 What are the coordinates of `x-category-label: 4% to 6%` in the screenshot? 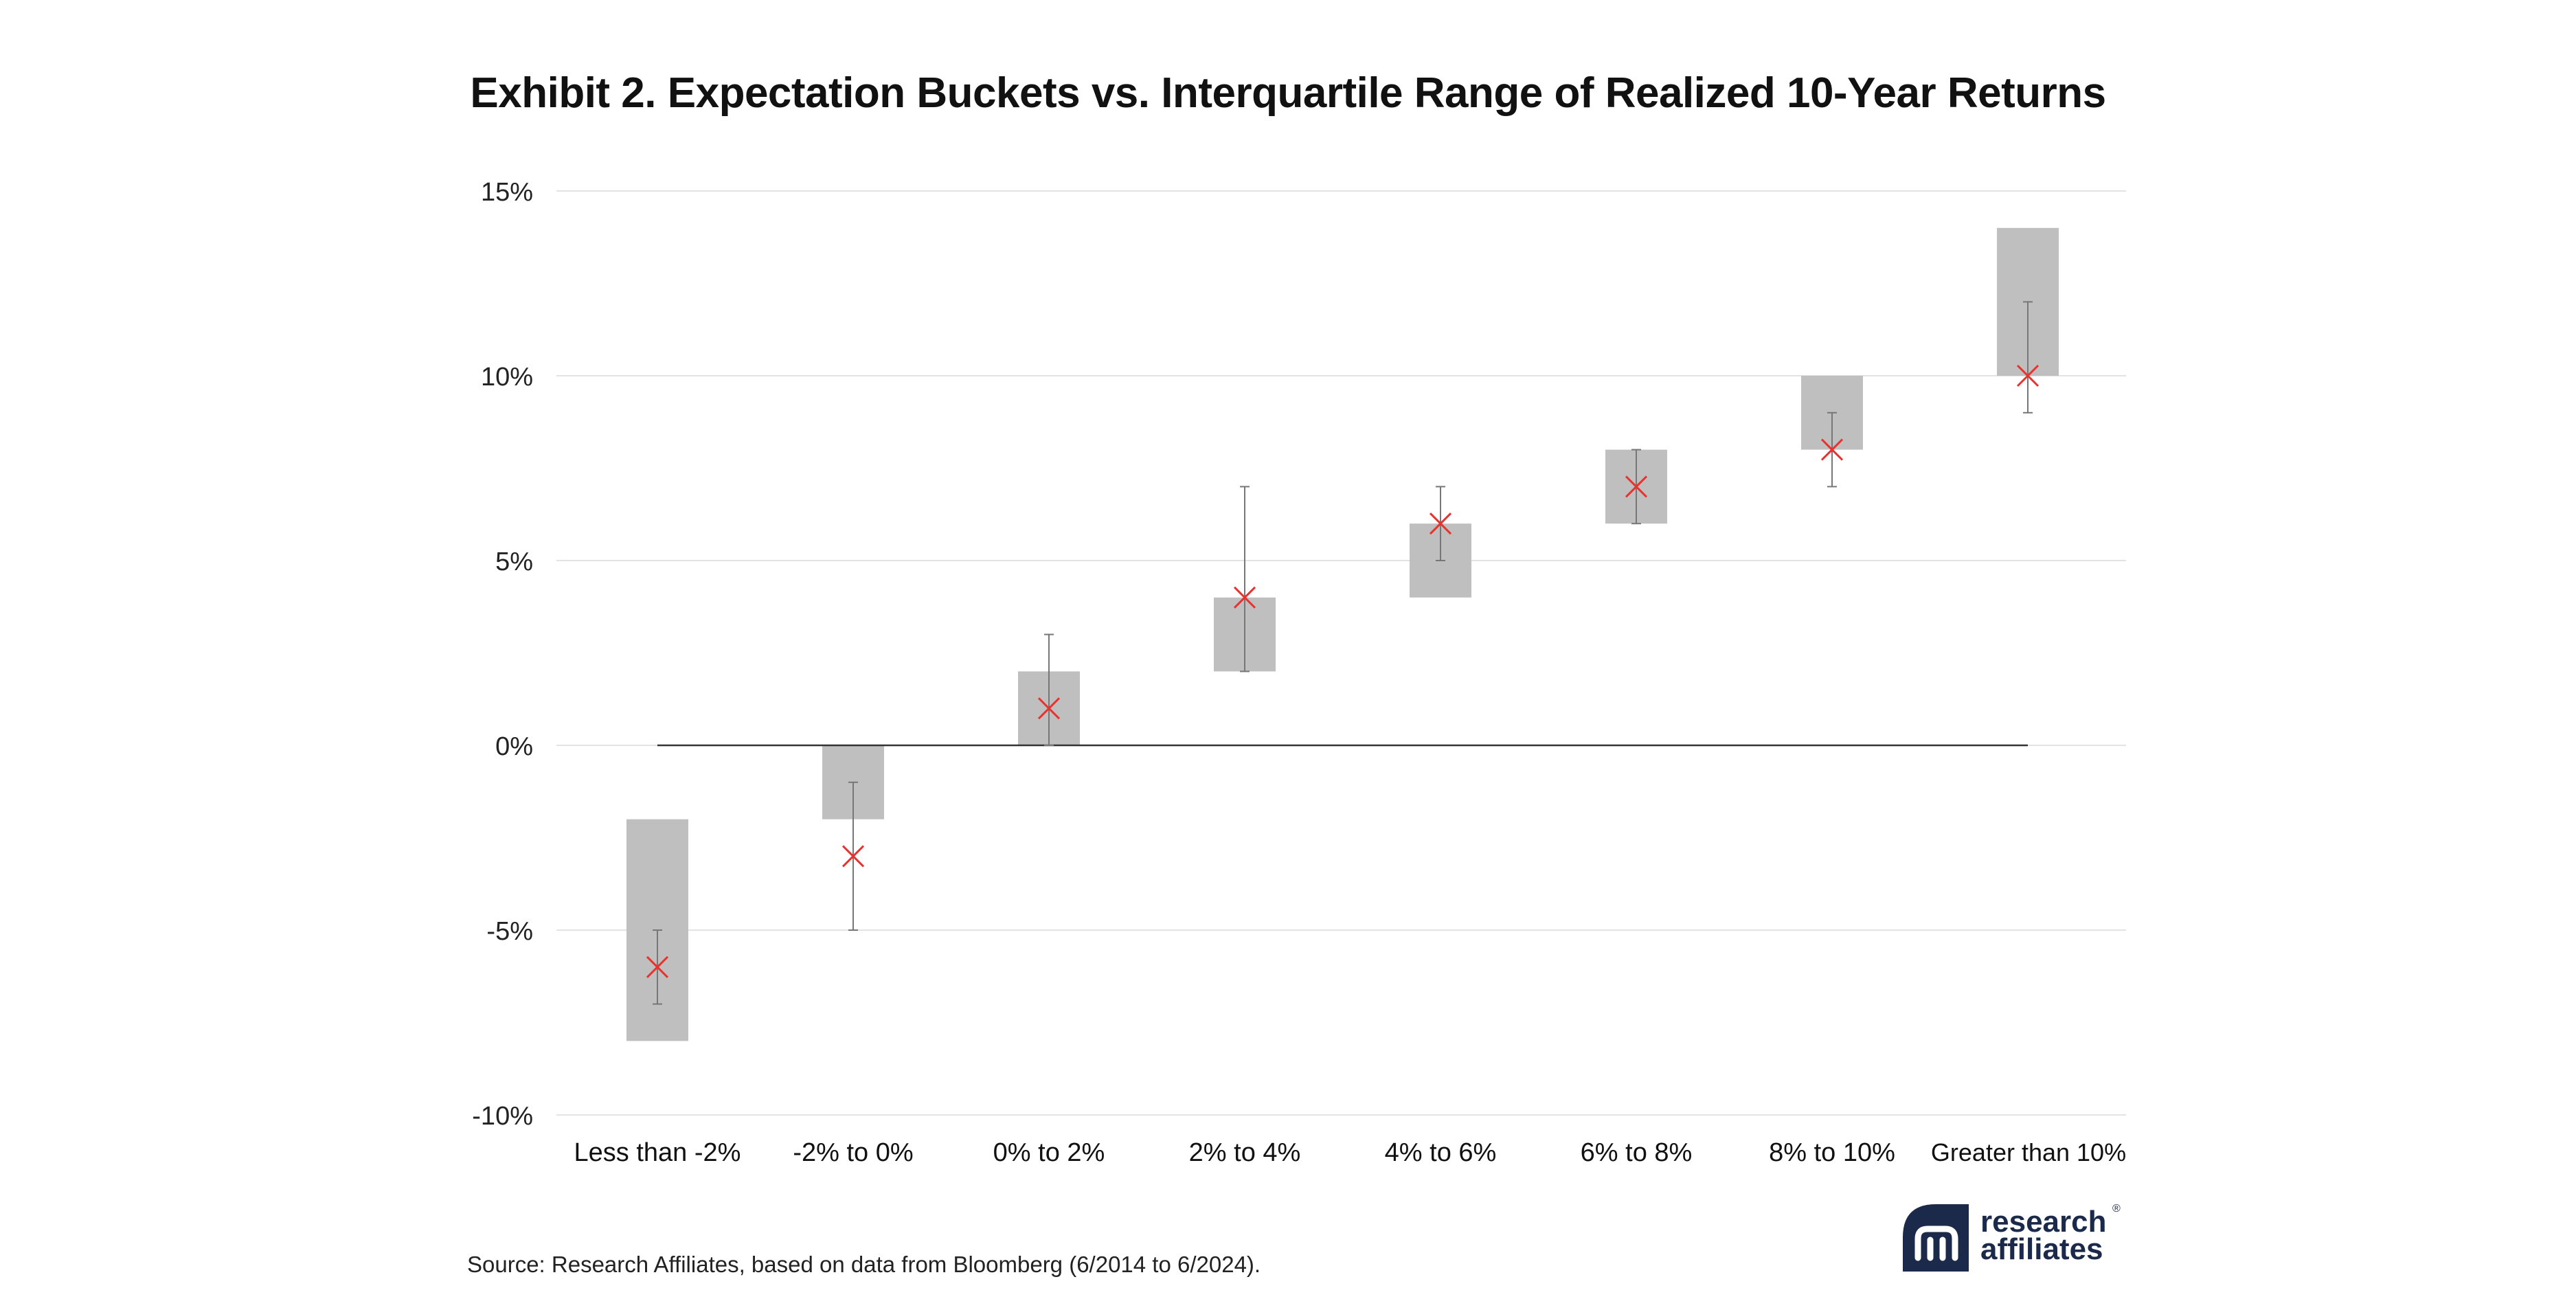 It's located at (1441, 1152).